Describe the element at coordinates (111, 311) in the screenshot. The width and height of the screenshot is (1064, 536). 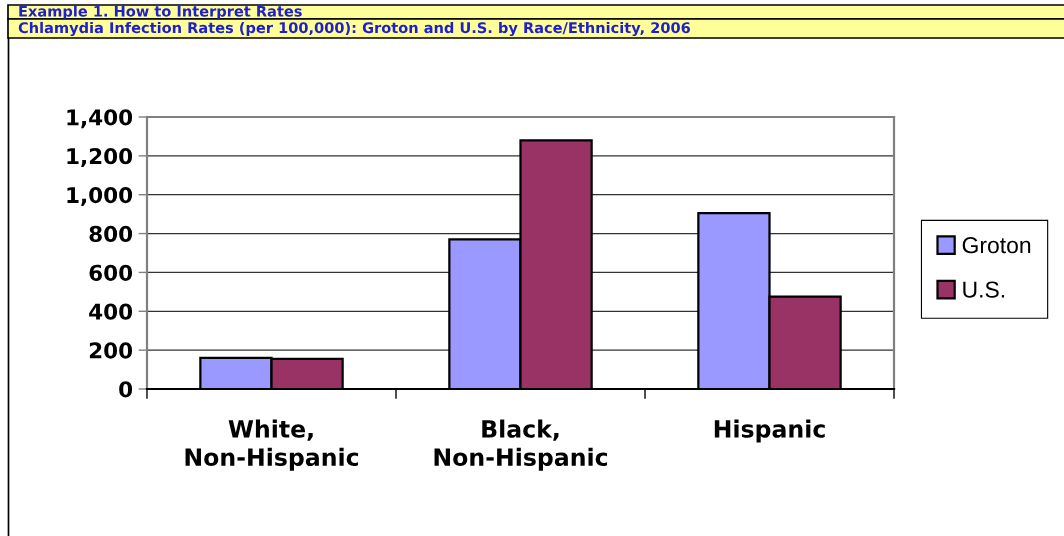
I see `y-tick-label: 400` at that location.